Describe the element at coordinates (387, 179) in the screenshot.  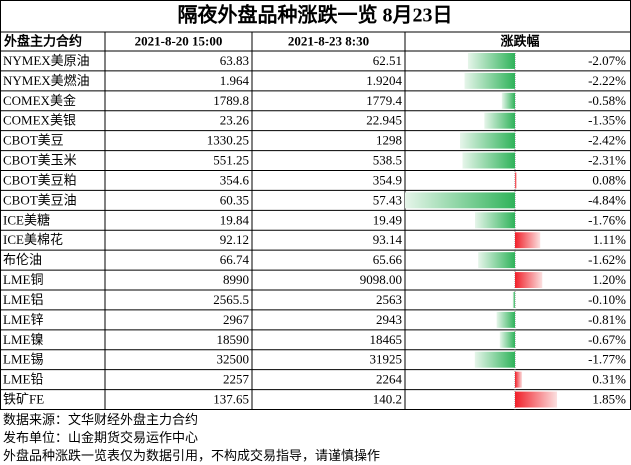
I see `curr-cell: 354.9` at that location.